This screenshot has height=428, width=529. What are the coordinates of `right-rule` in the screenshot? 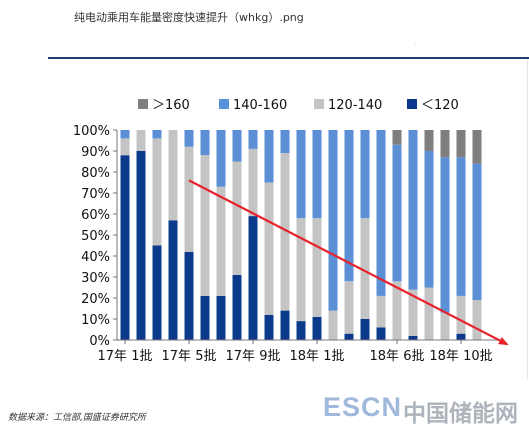 It's located at (527, 219).